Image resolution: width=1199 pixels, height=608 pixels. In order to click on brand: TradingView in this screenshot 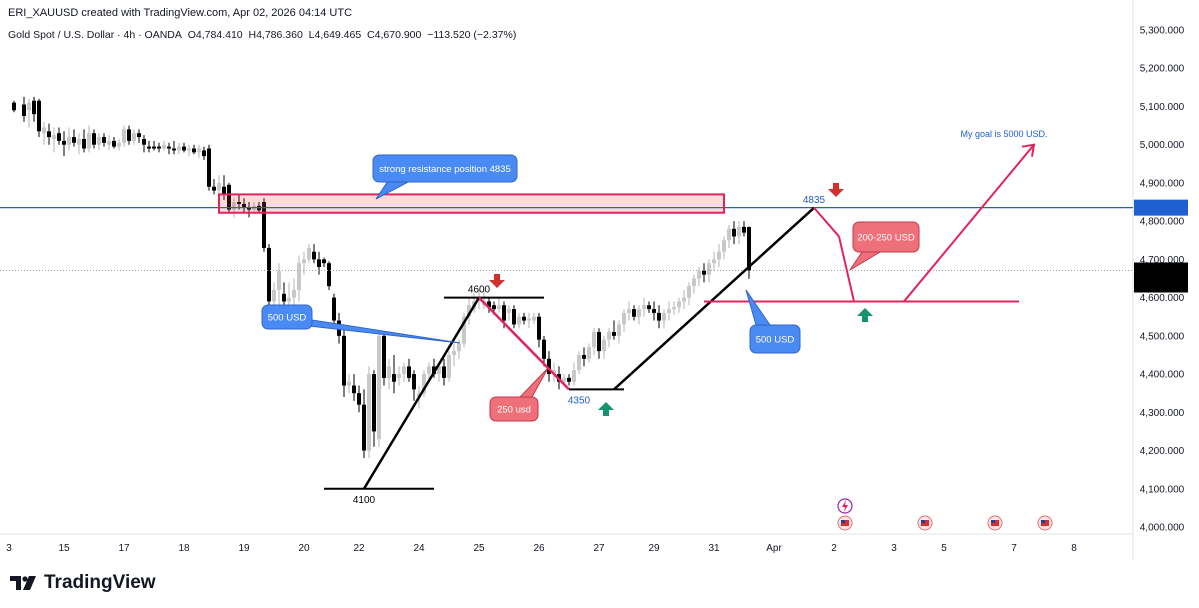, I will do `click(83, 583)`.